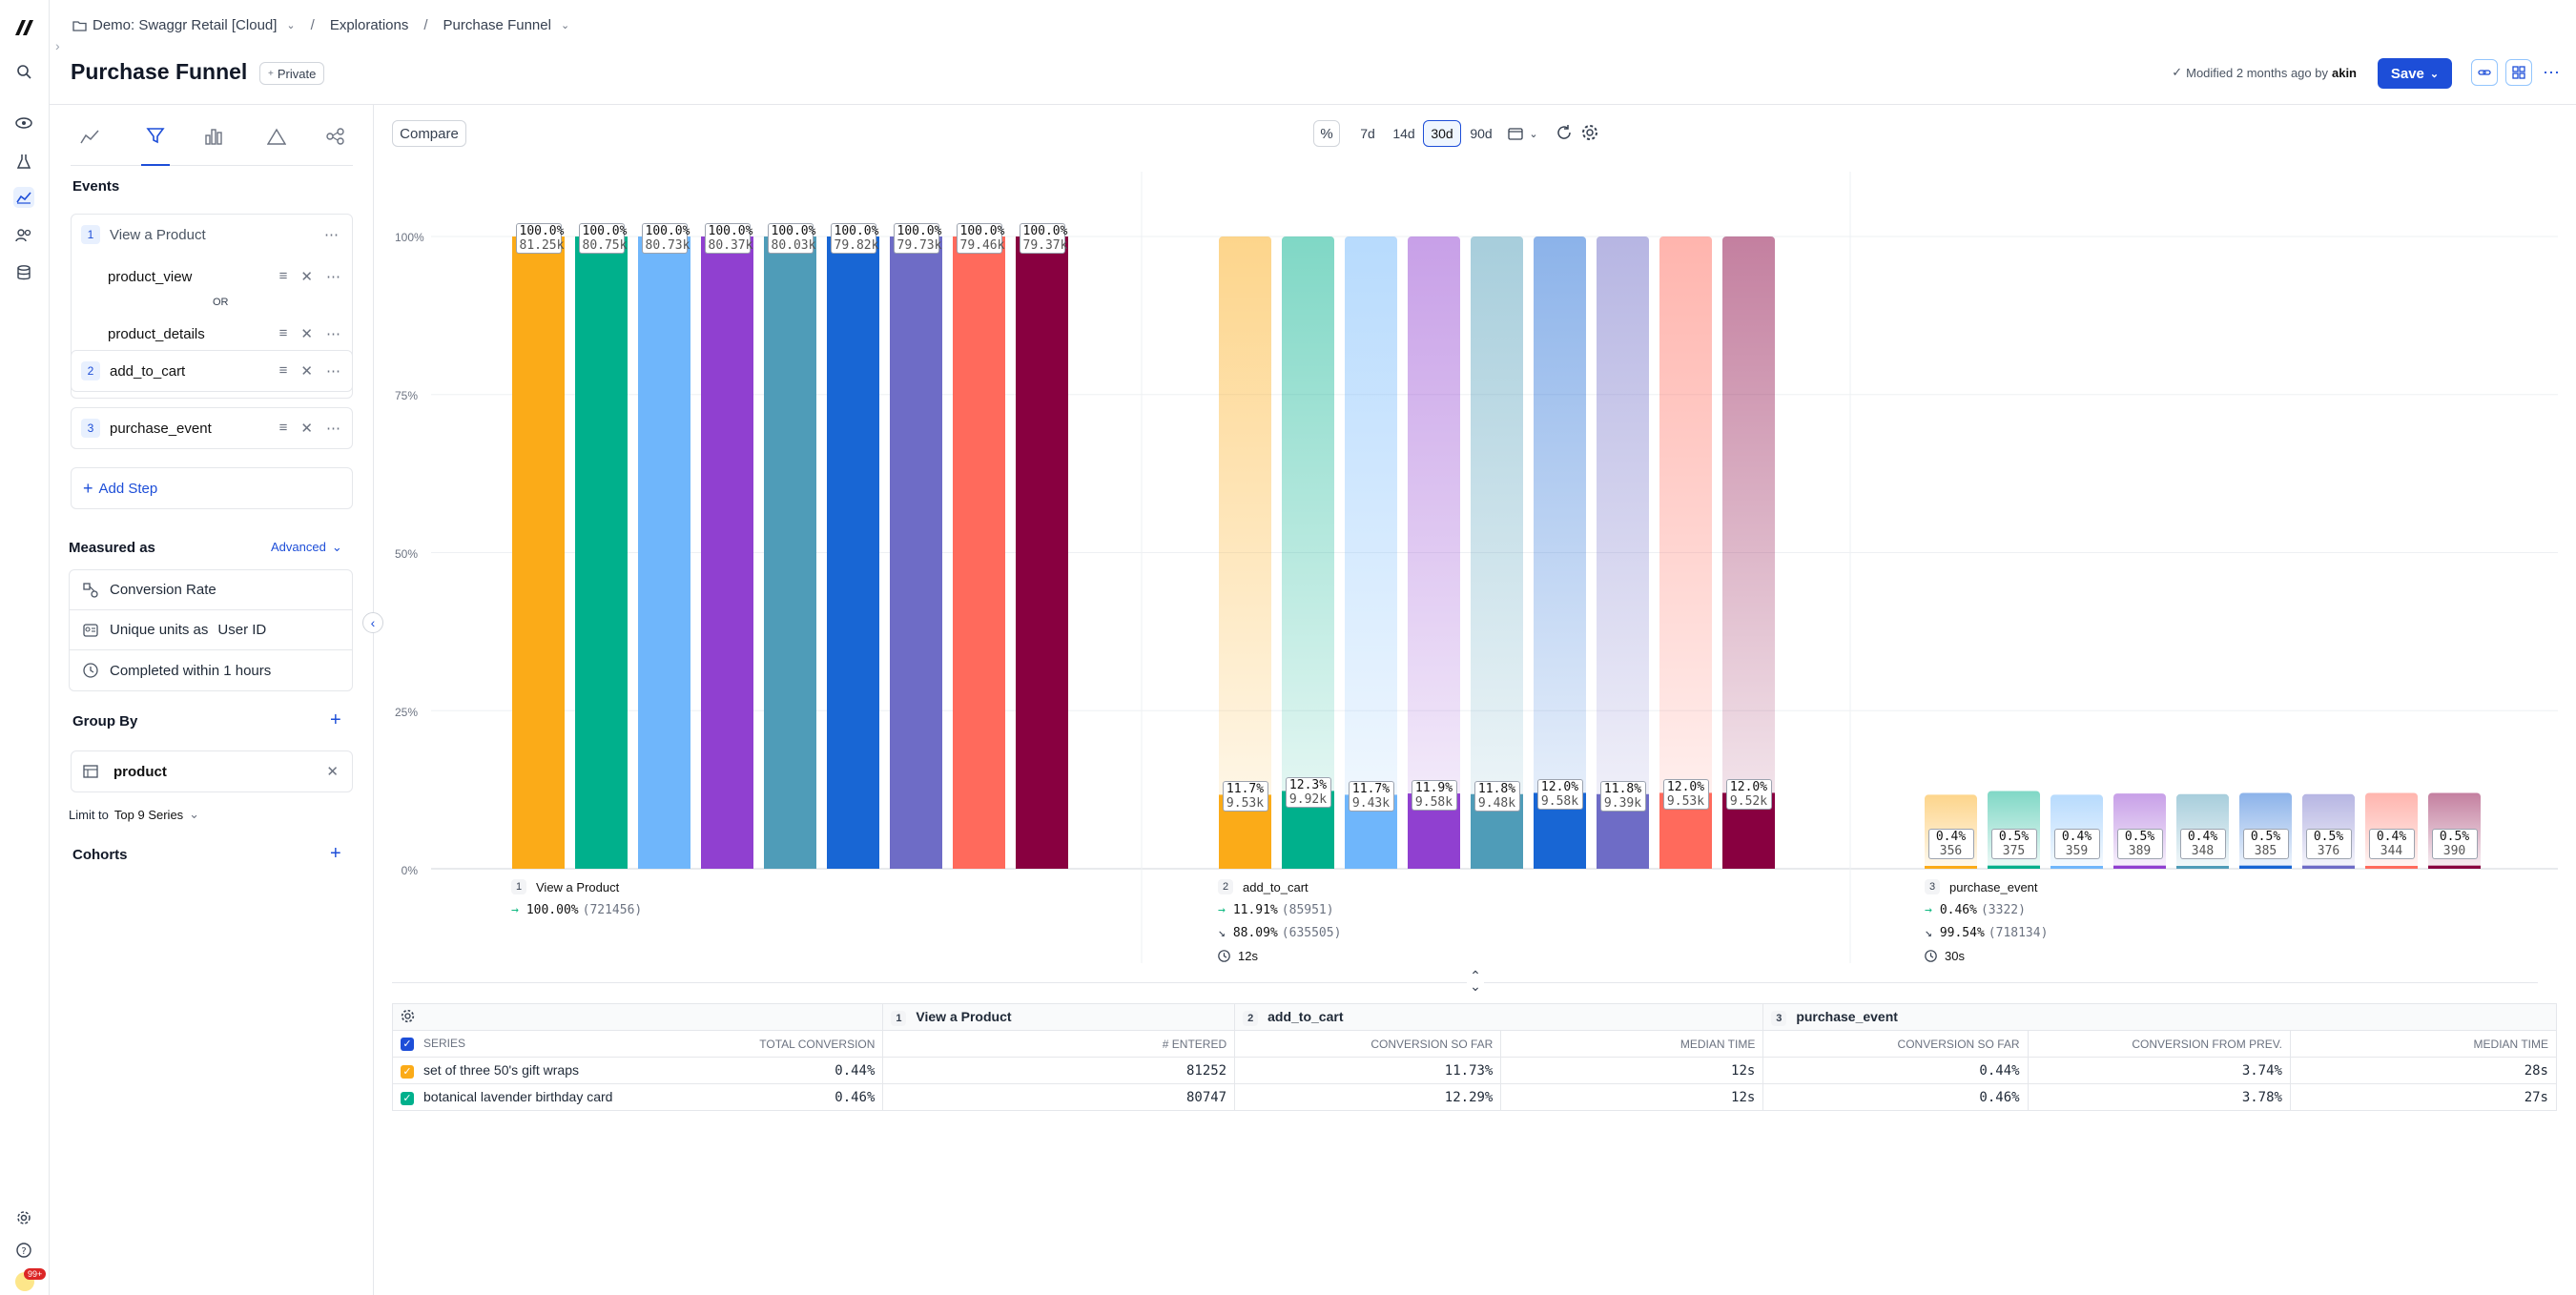 The height and width of the screenshot is (1295, 2576). What do you see at coordinates (1367, 133) in the screenshot?
I see `range-7d-button: 7d` at bounding box center [1367, 133].